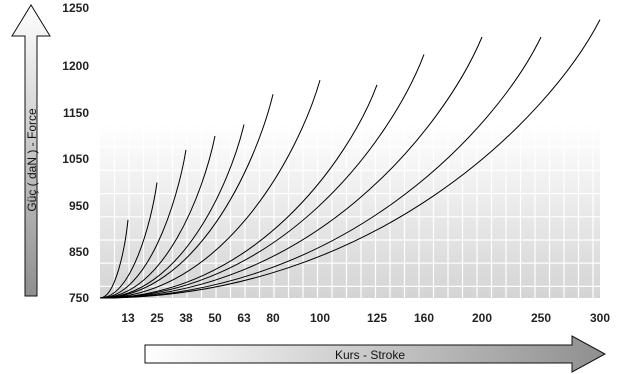 Image resolution: width=618 pixels, height=374 pixels. I want to click on x-tick-13: 13, so click(128, 318).